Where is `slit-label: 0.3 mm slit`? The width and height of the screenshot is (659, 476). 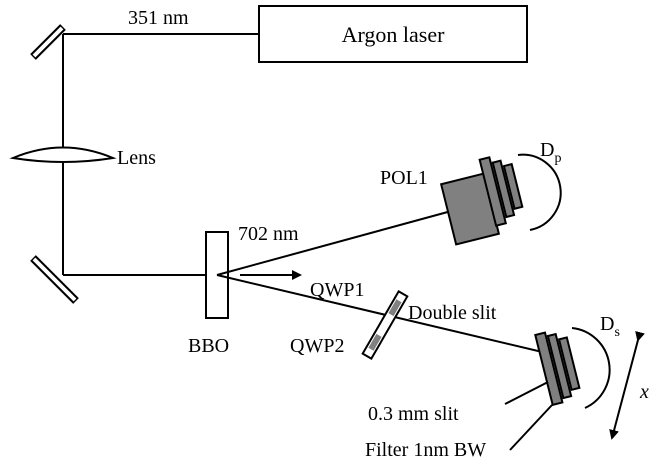 slit-label: 0.3 mm slit is located at coordinates (413, 414).